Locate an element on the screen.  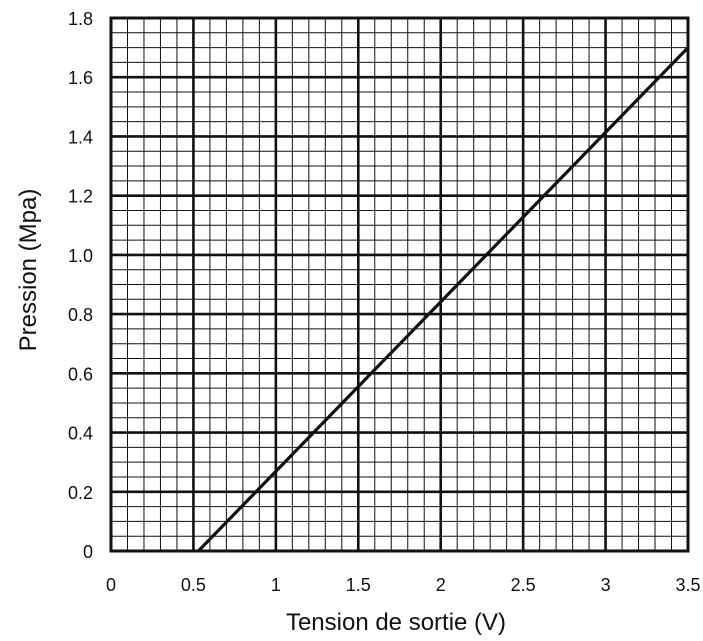
x-tick-label: 3 is located at coordinates (606, 585).